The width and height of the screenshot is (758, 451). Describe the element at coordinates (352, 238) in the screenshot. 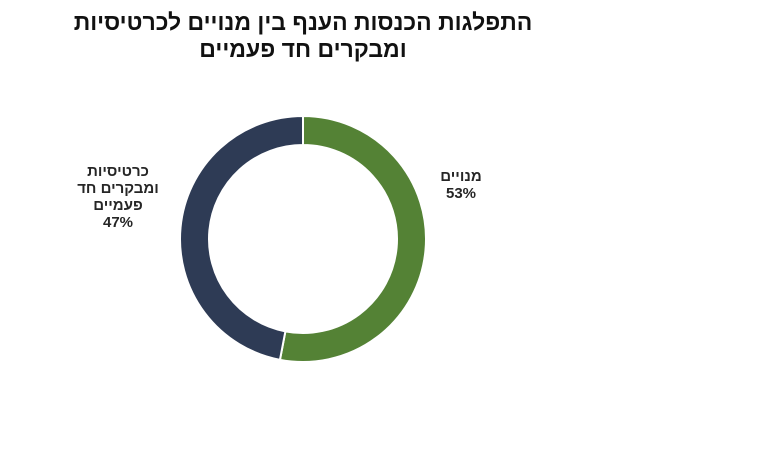

I see `donut-slice-subscribers` at that location.